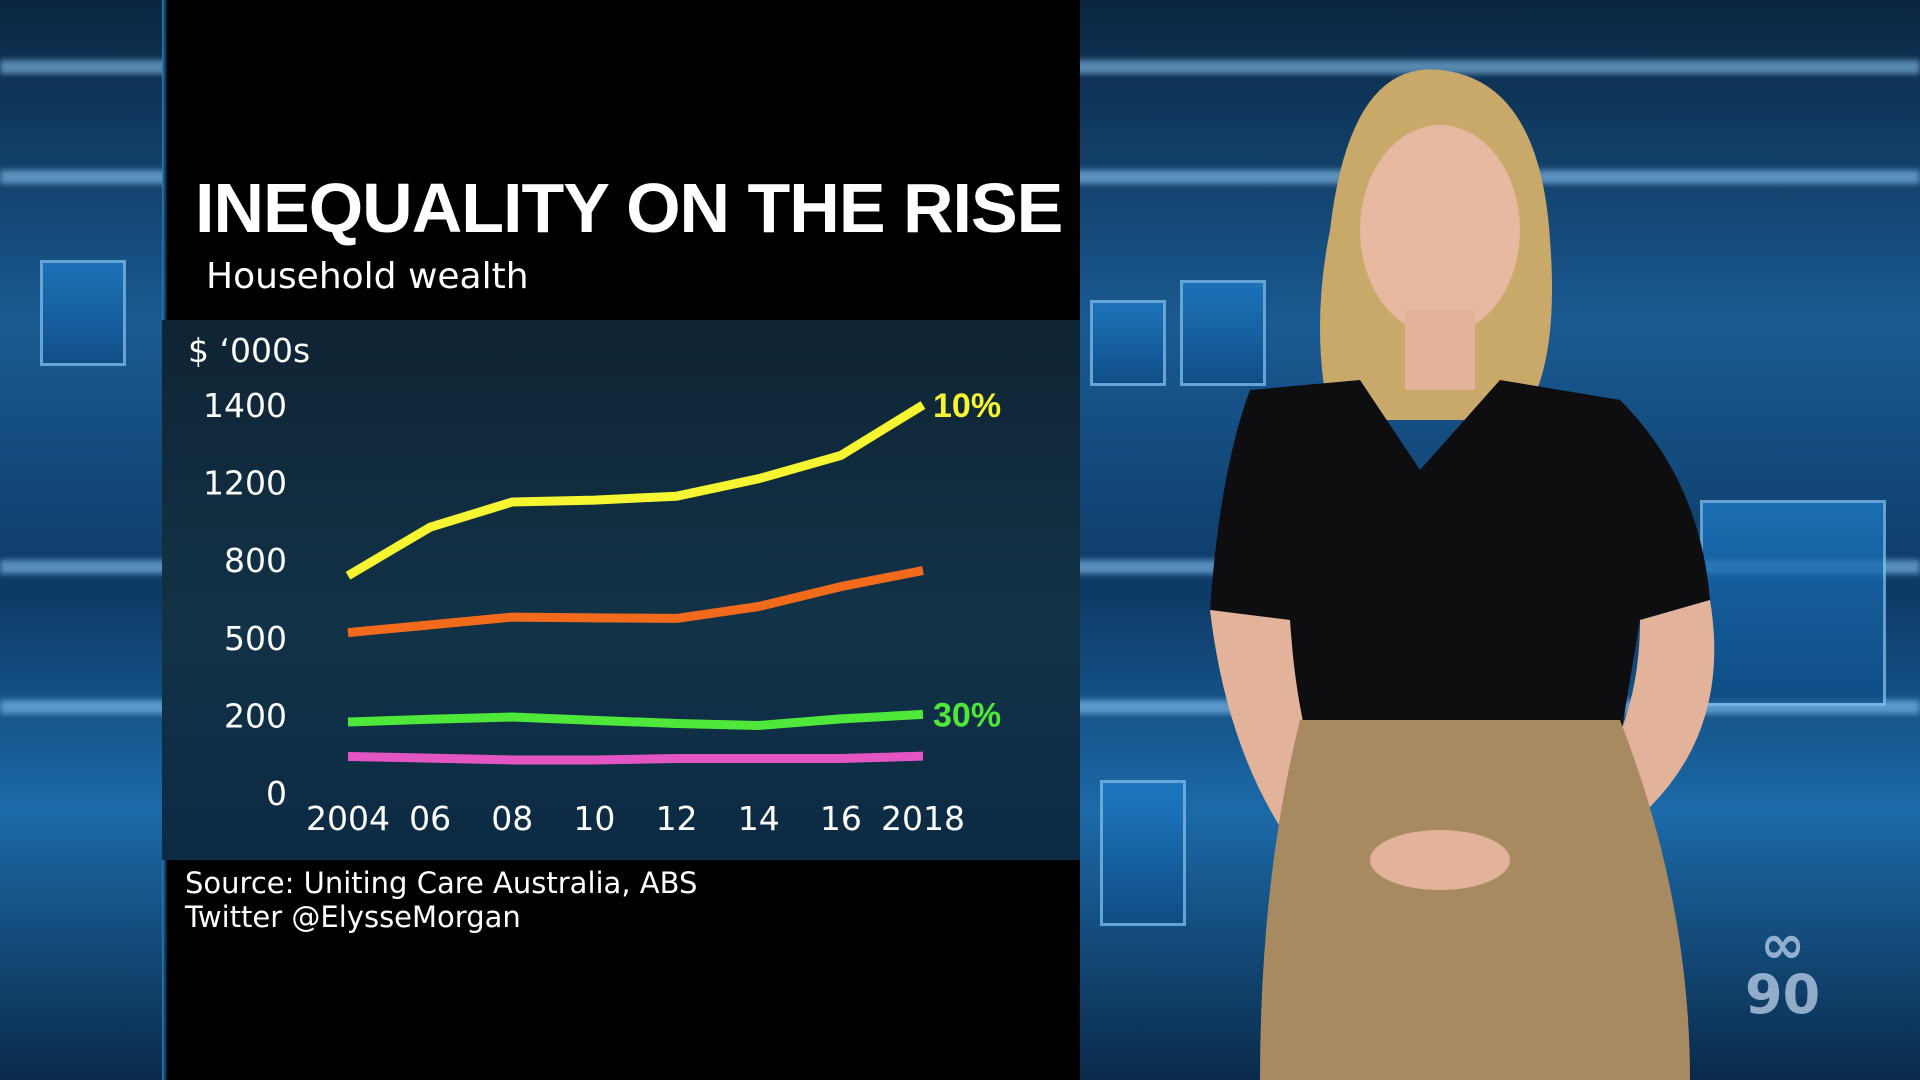 The image size is (1920, 1080). I want to click on abc-90-logo: ∞ 90, so click(1783, 969).